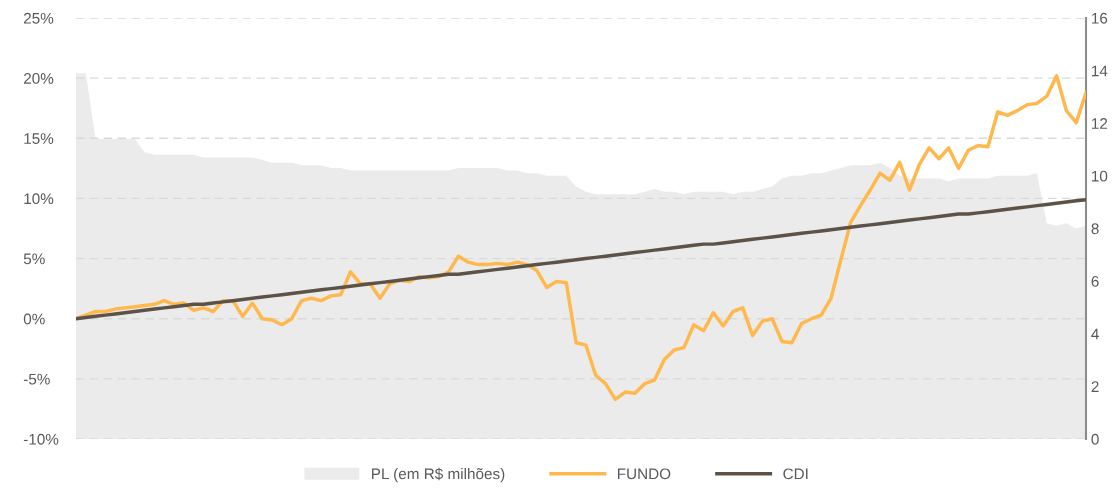  I want to click on y-tick-label: 5%, so click(34, 259).